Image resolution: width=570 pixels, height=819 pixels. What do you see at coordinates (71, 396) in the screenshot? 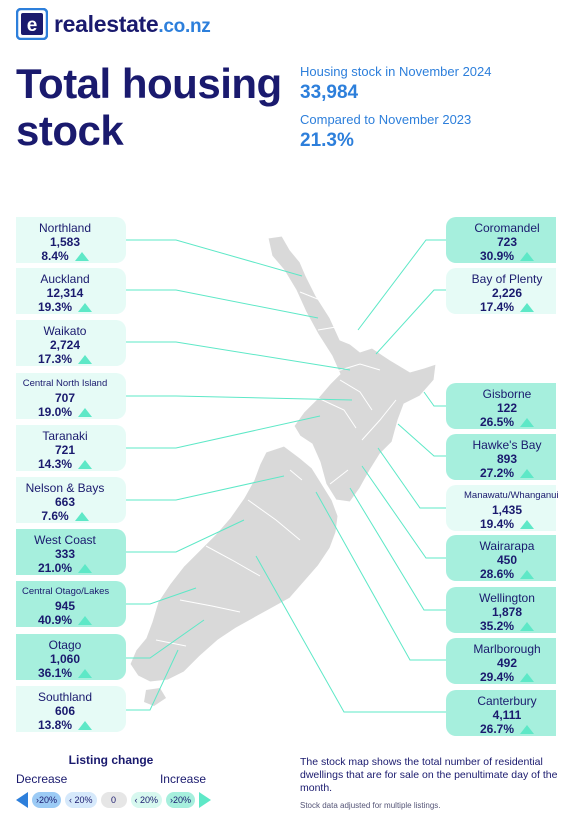
I see `region-card-central-north-island: Central North Island 707 19.0%` at bounding box center [71, 396].